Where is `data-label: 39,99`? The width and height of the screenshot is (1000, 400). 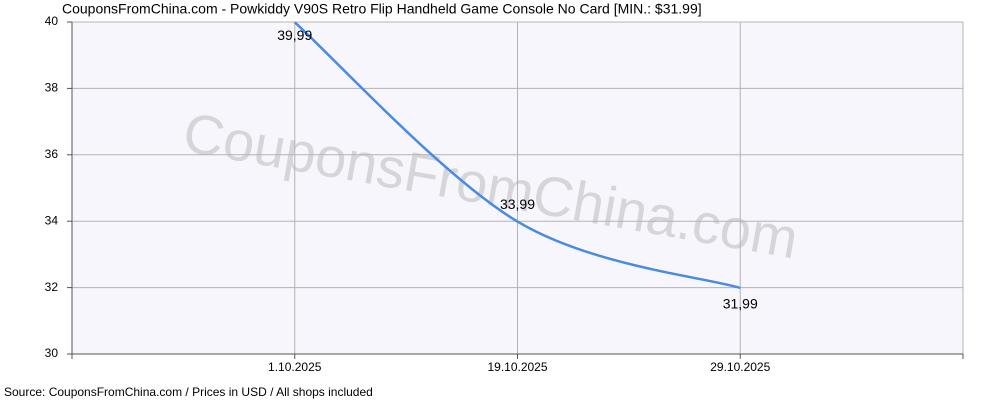
data-label: 39,99 is located at coordinates (294, 35).